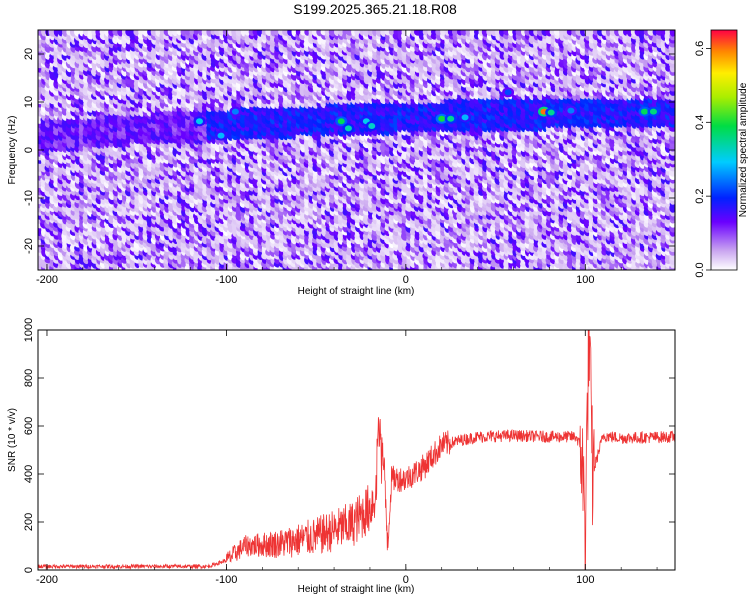  I want to click on chart-title: S199.2025.365.21.18.R08, so click(375, 9).